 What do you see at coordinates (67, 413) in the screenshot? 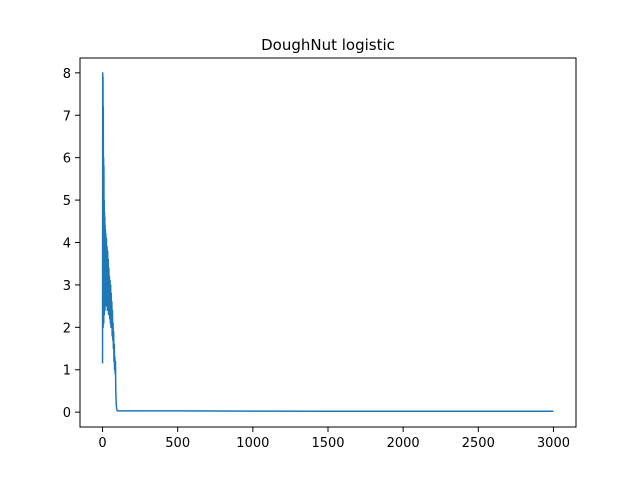
I see `y-tick-label: 0` at bounding box center [67, 413].